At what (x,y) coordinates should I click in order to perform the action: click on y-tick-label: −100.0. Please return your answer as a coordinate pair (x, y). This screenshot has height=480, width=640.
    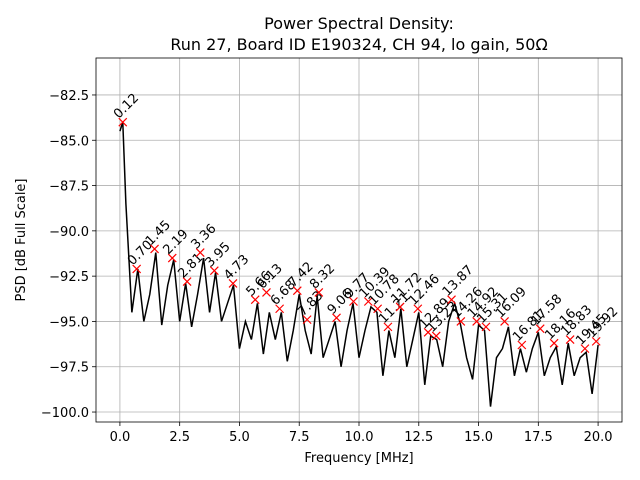
    Looking at the image, I should click on (65, 413).